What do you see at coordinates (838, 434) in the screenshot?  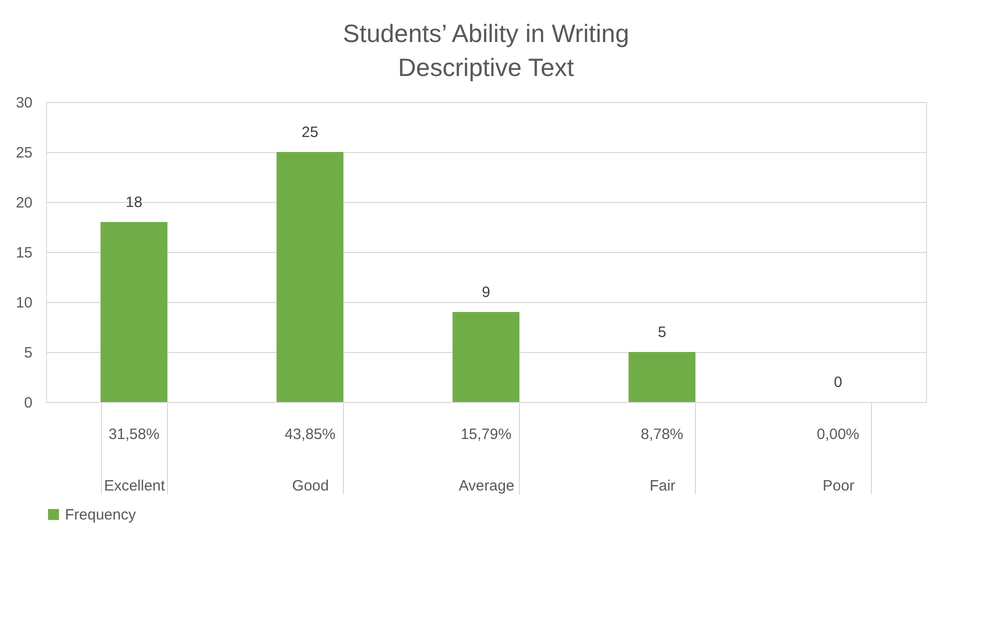 I see `text: 0,00%` at bounding box center [838, 434].